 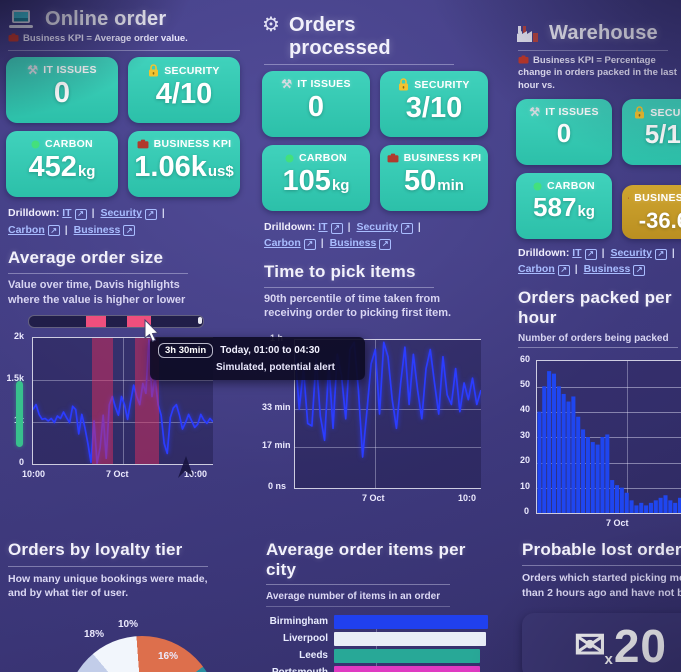 What do you see at coordinates (184, 90) in the screenshot?
I see `kpi-card-security: SECURITY 4/10` at bounding box center [184, 90].